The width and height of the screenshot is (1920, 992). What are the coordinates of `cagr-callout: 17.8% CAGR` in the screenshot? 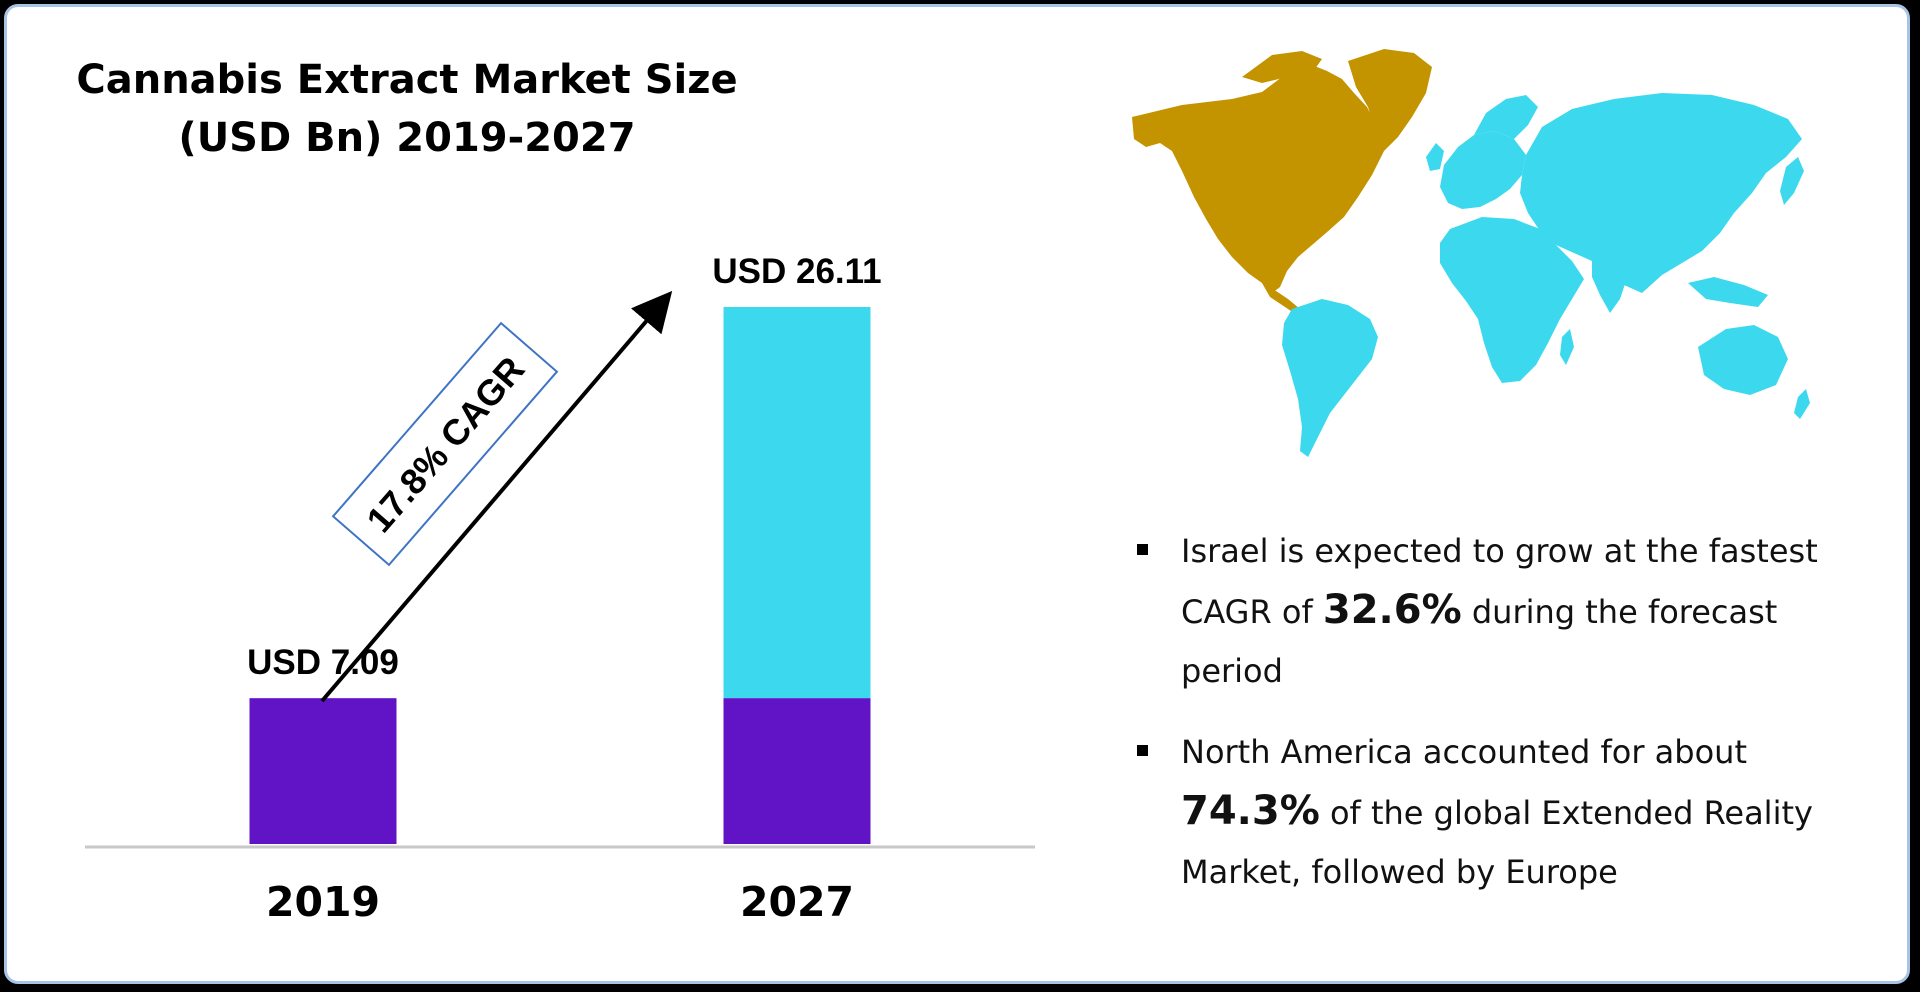 It's located at (445, 444).